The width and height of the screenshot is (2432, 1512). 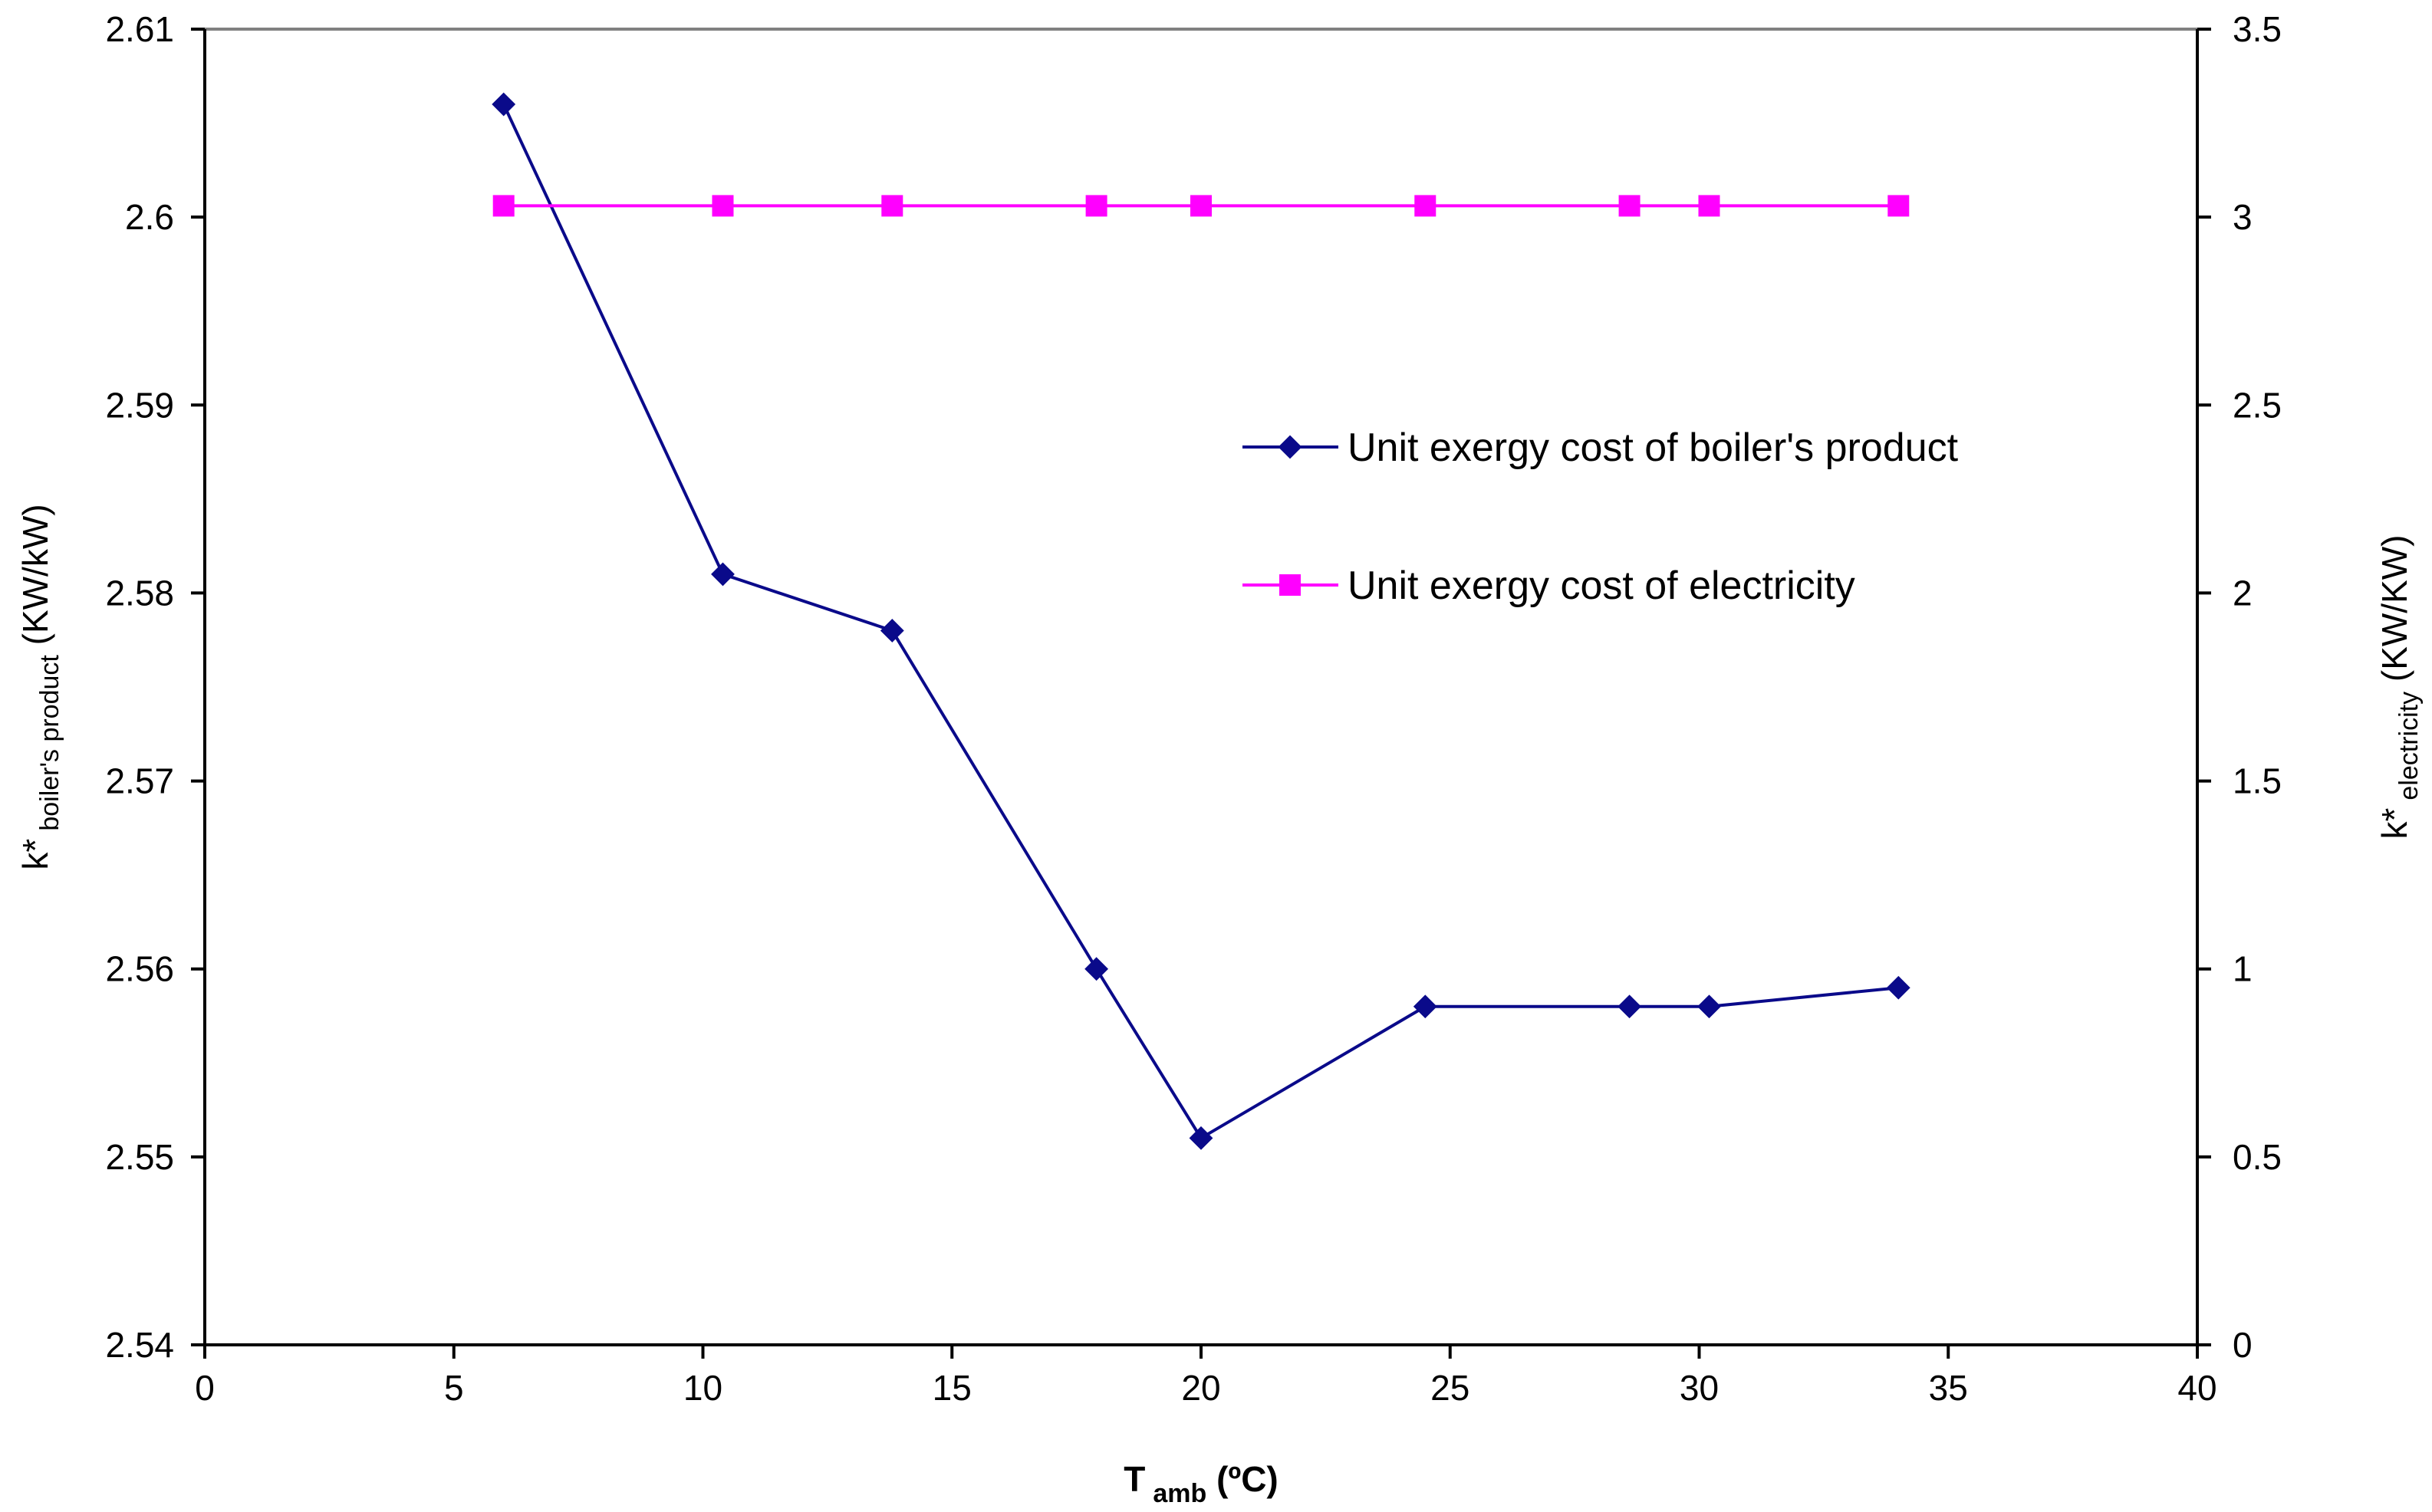 What do you see at coordinates (454, 1388) in the screenshot?
I see `x-tick-label: 5` at bounding box center [454, 1388].